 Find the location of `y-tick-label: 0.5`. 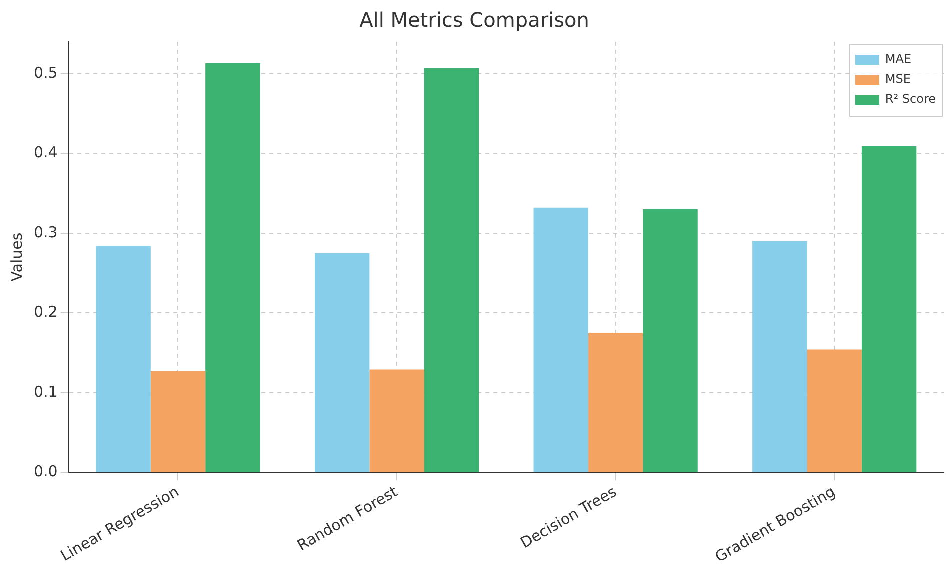

y-tick-label: 0.5 is located at coordinates (46, 73).